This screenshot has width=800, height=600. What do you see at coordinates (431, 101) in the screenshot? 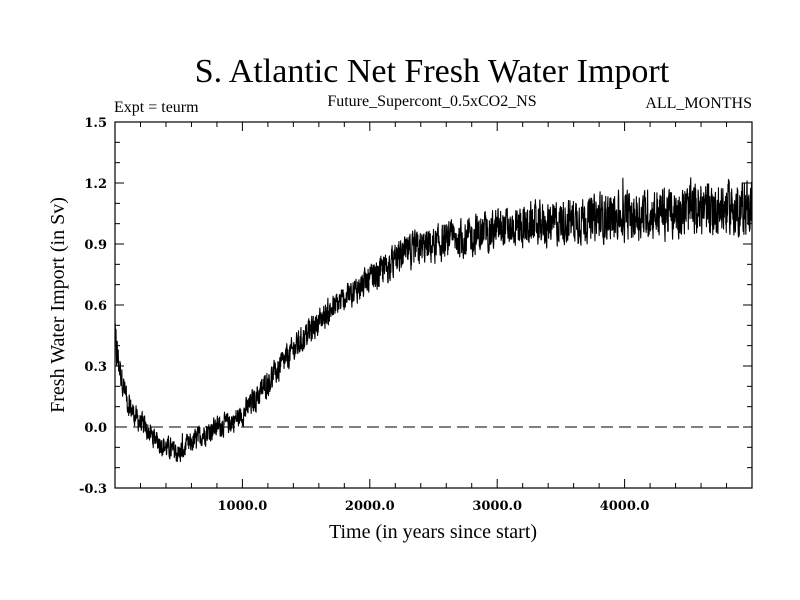
I see `experiment-name: Future_Supercont_0.5xCO2_NS` at bounding box center [431, 101].